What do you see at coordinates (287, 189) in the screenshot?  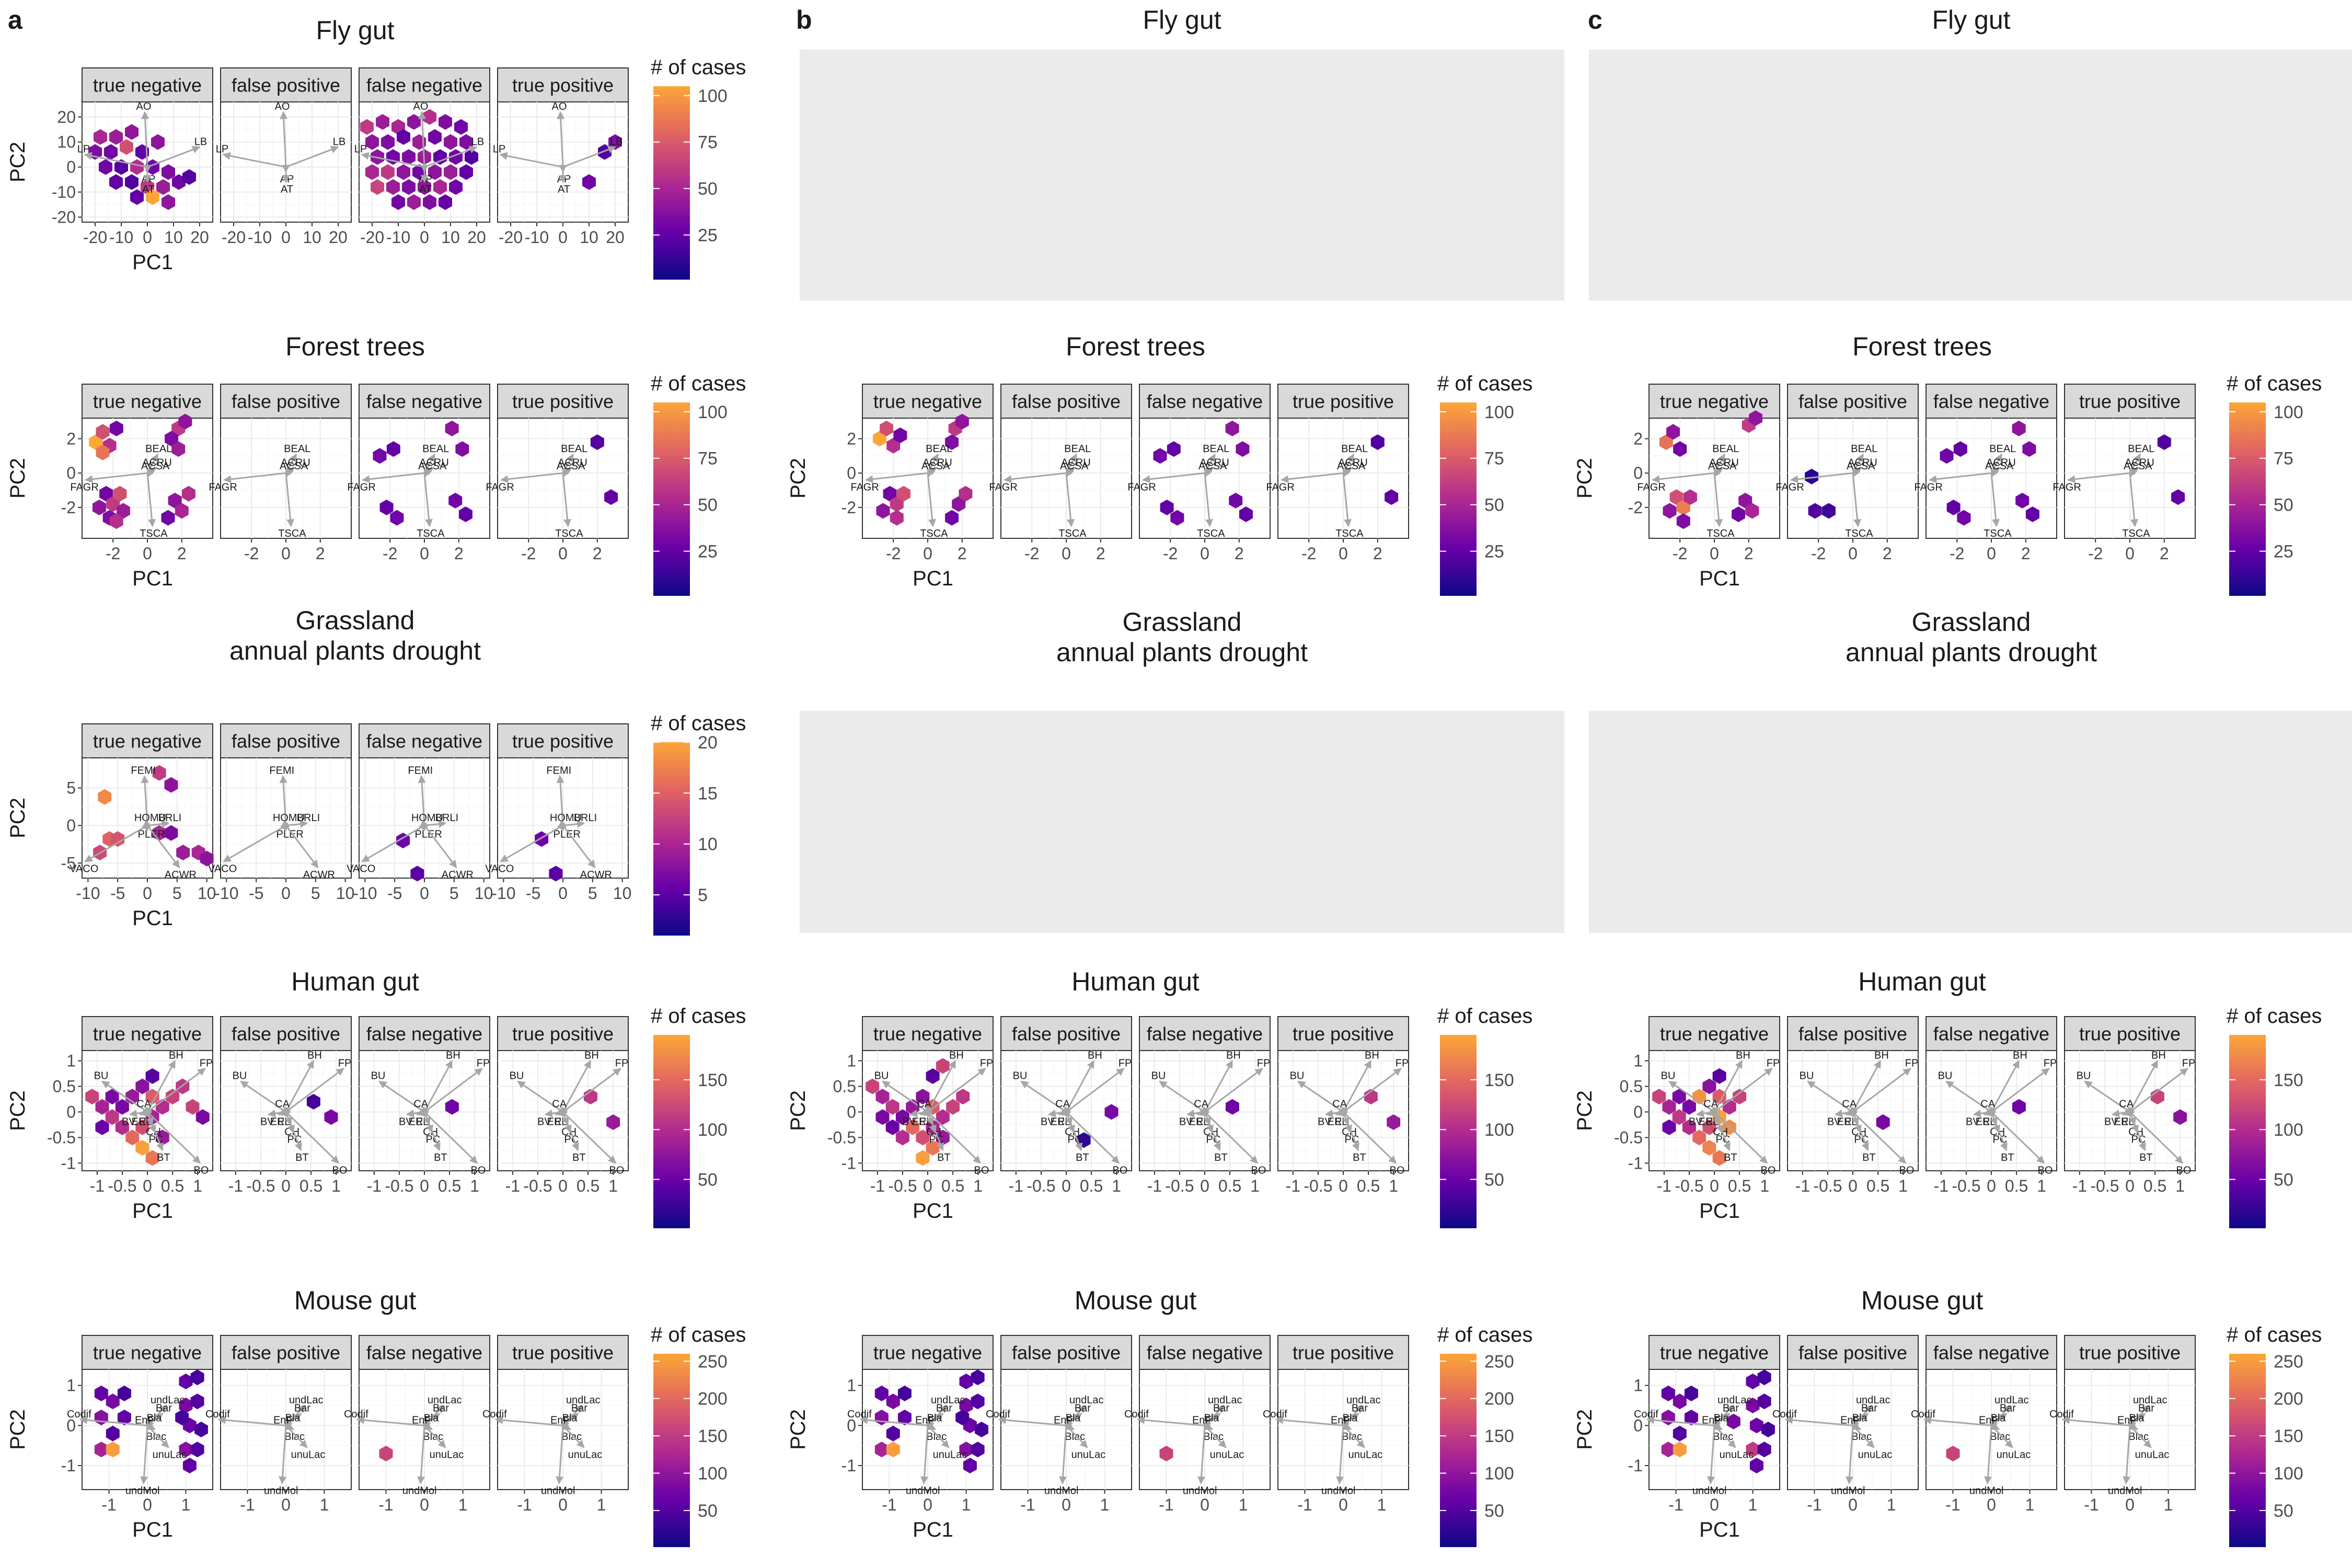 I see `loading-label: AT` at bounding box center [287, 189].